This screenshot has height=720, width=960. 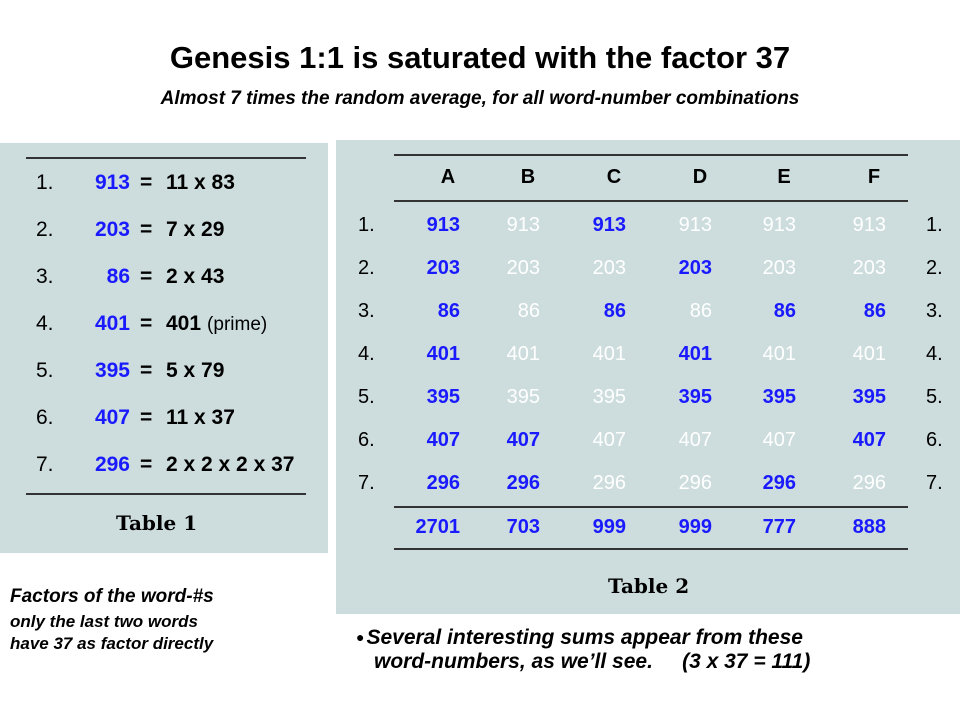 I want to click on factorization: 11 x 37, so click(x=200, y=417).